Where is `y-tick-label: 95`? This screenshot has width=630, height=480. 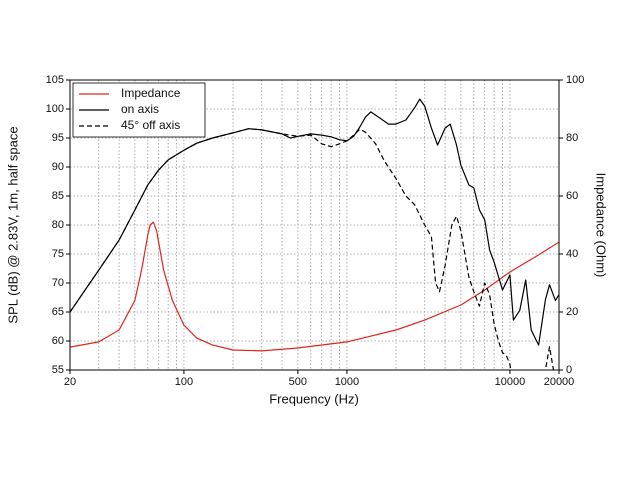
y-tick-label: 95 is located at coordinates (58, 138).